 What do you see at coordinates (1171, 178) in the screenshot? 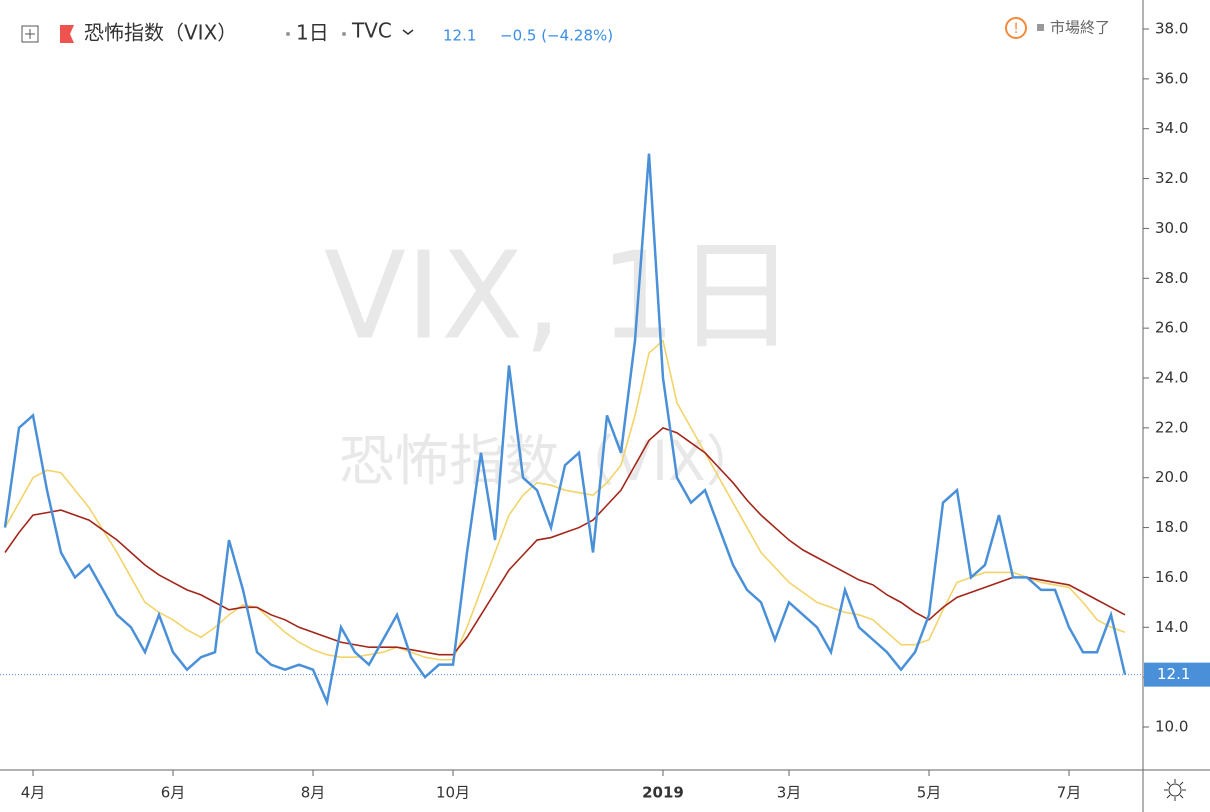
I see `y-tick-label: 32.0` at bounding box center [1171, 178].